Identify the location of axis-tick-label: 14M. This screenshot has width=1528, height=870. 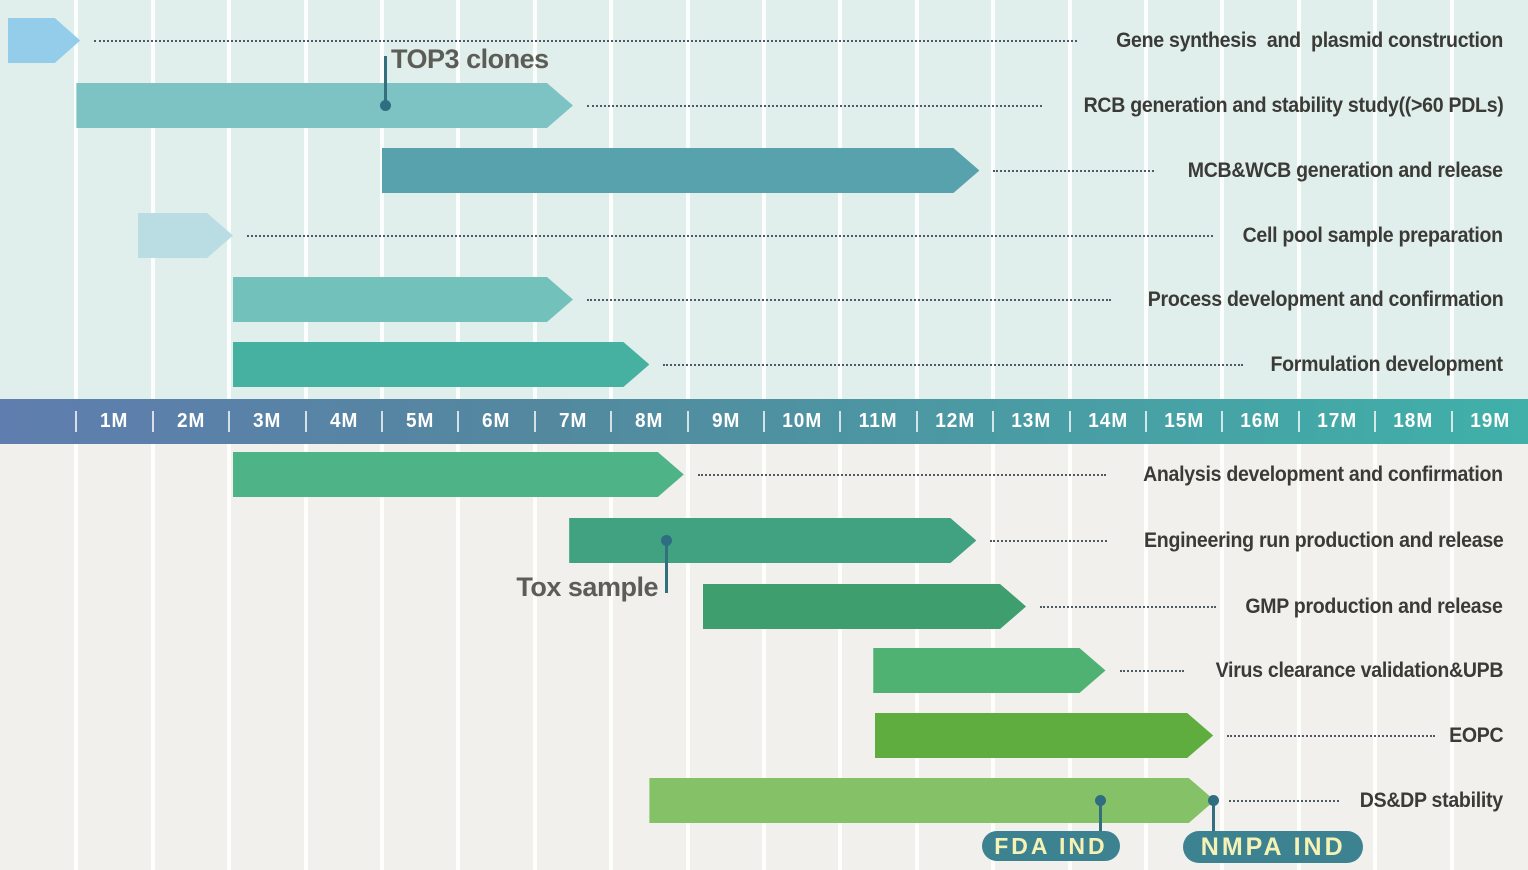
(1107, 421).